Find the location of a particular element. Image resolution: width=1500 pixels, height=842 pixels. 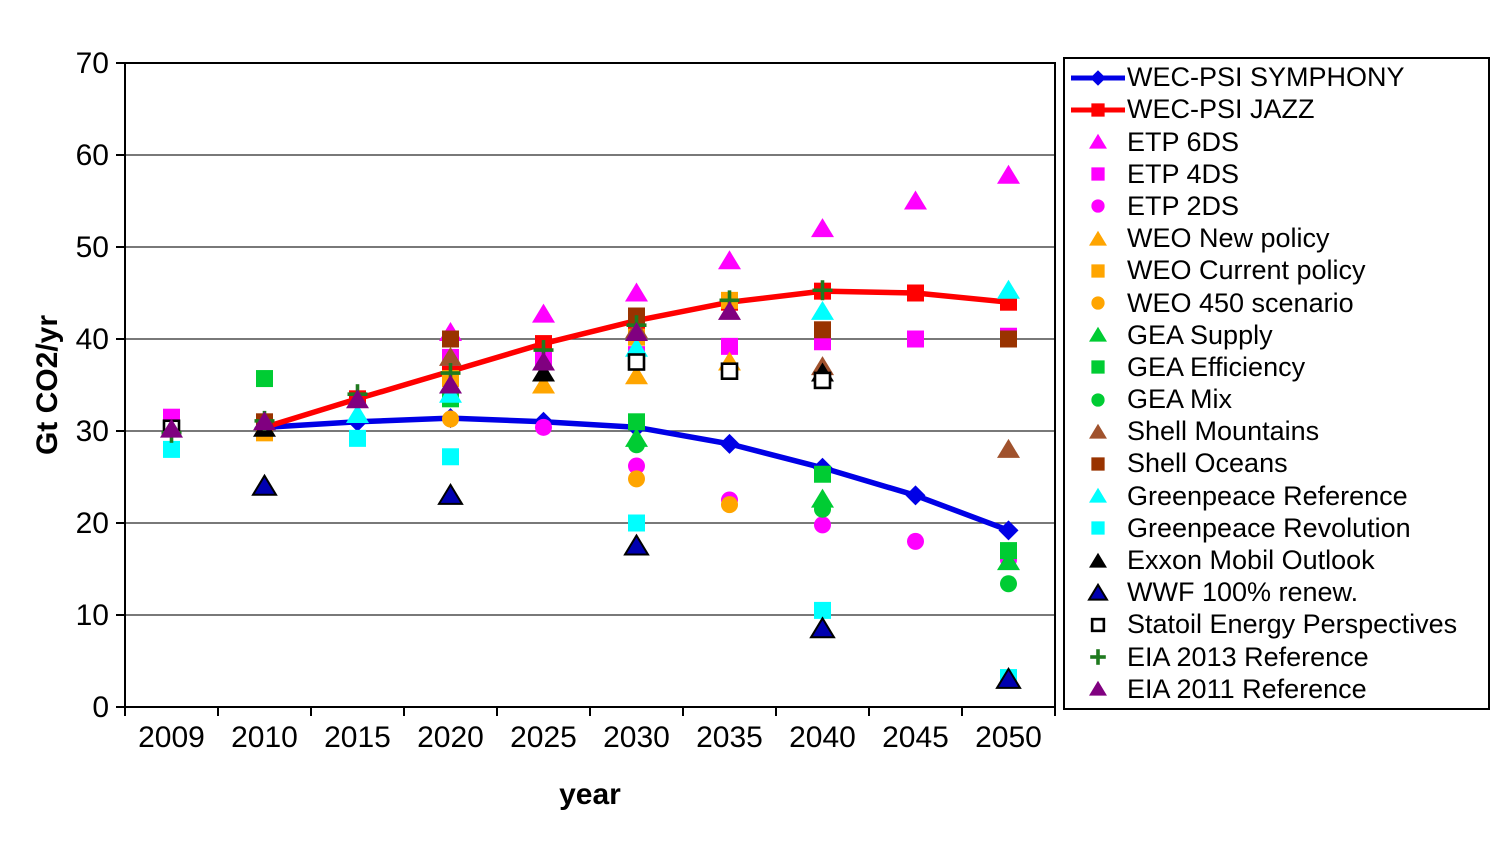

x-tick-label: 2035 is located at coordinates (729, 737).